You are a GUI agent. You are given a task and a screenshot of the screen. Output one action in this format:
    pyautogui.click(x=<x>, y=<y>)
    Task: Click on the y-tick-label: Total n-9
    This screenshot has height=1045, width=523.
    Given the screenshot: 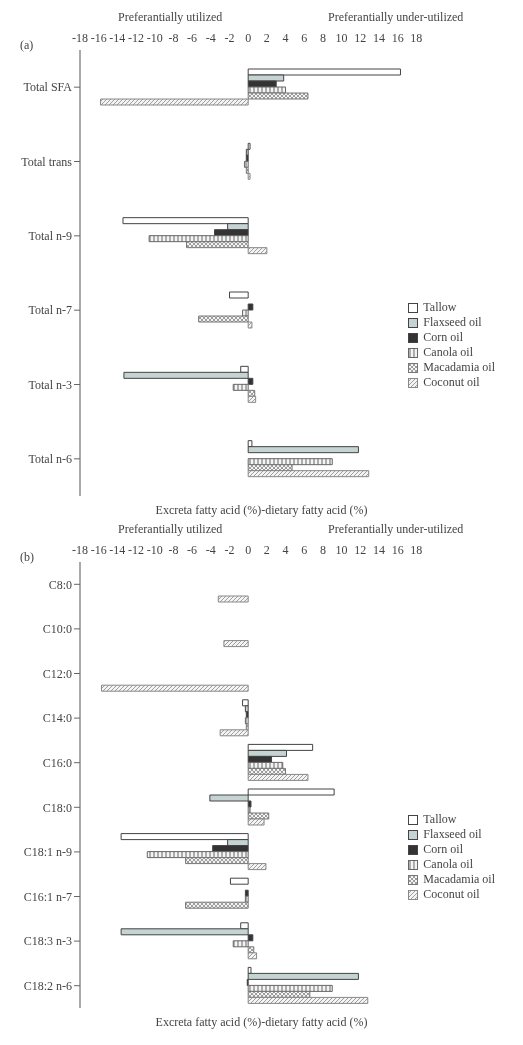 What is the action you would take?
    pyautogui.click(x=50, y=236)
    